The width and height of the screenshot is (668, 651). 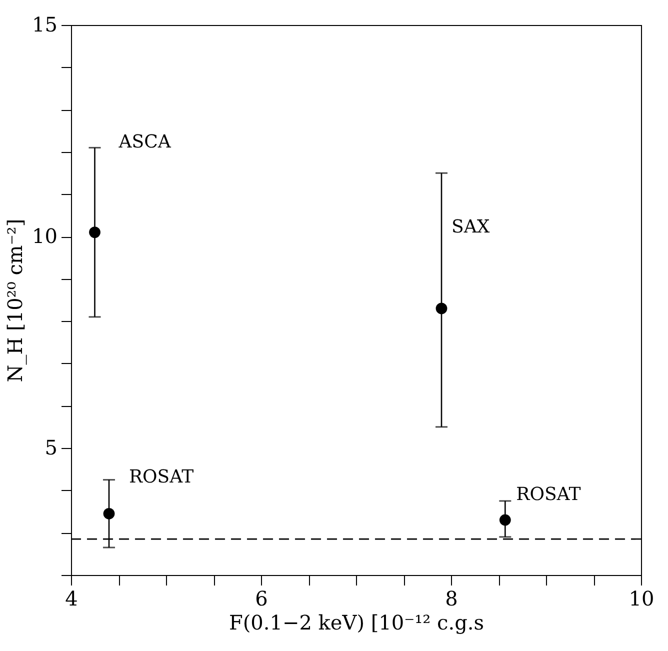 I want to click on y-tick-label: 5, so click(x=51, y=448).